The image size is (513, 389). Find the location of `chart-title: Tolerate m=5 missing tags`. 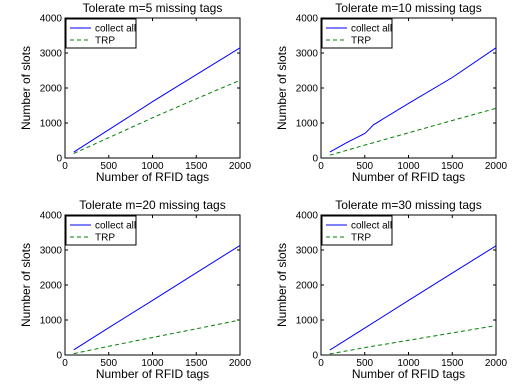

chart-title: Tolerate m=5 missing tags is located at coordinates (153, 8).